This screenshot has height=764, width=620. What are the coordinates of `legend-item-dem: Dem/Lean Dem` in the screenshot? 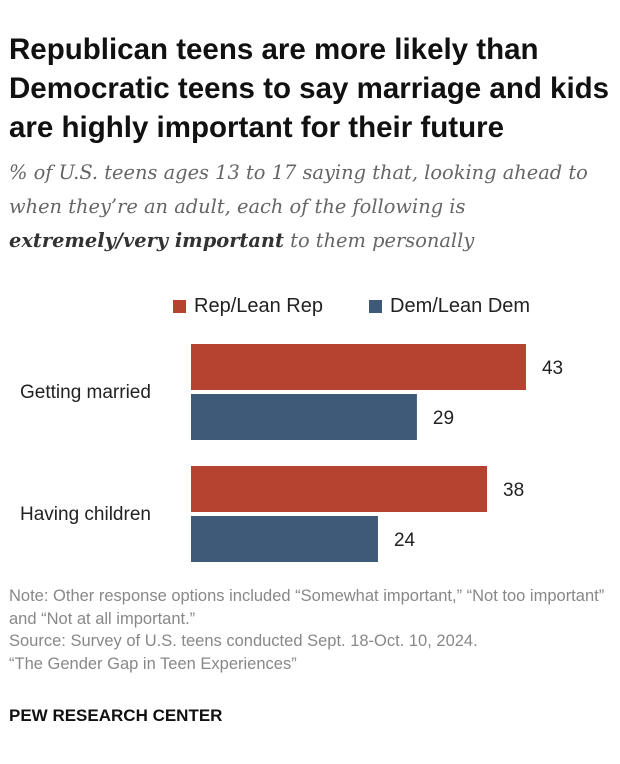 It's located at (449, 306).